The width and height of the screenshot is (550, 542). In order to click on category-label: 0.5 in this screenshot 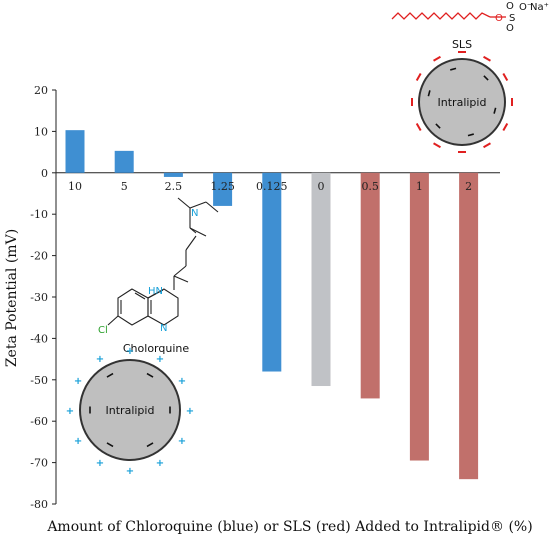, I will do `click(370, 186)`.